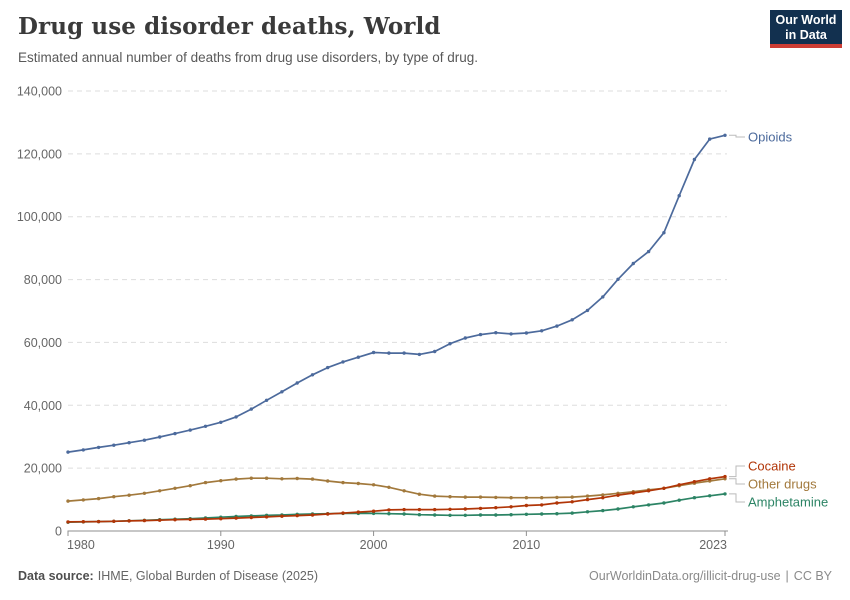  I want to click on y-tick-label: 120,000, so click(39, 154).